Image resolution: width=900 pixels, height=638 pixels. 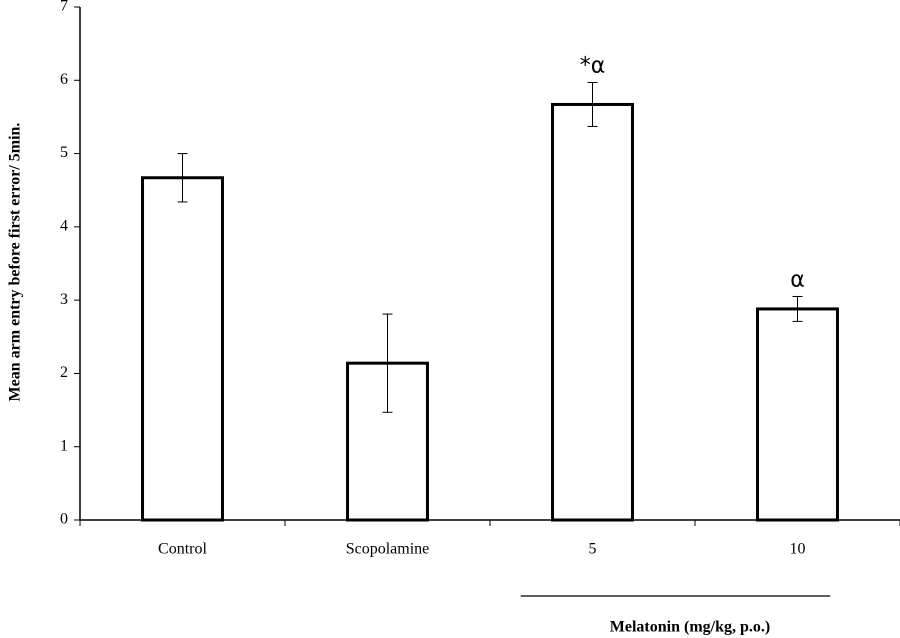 I want to click on x-tick-label: 10, so click(x=798, y=549).